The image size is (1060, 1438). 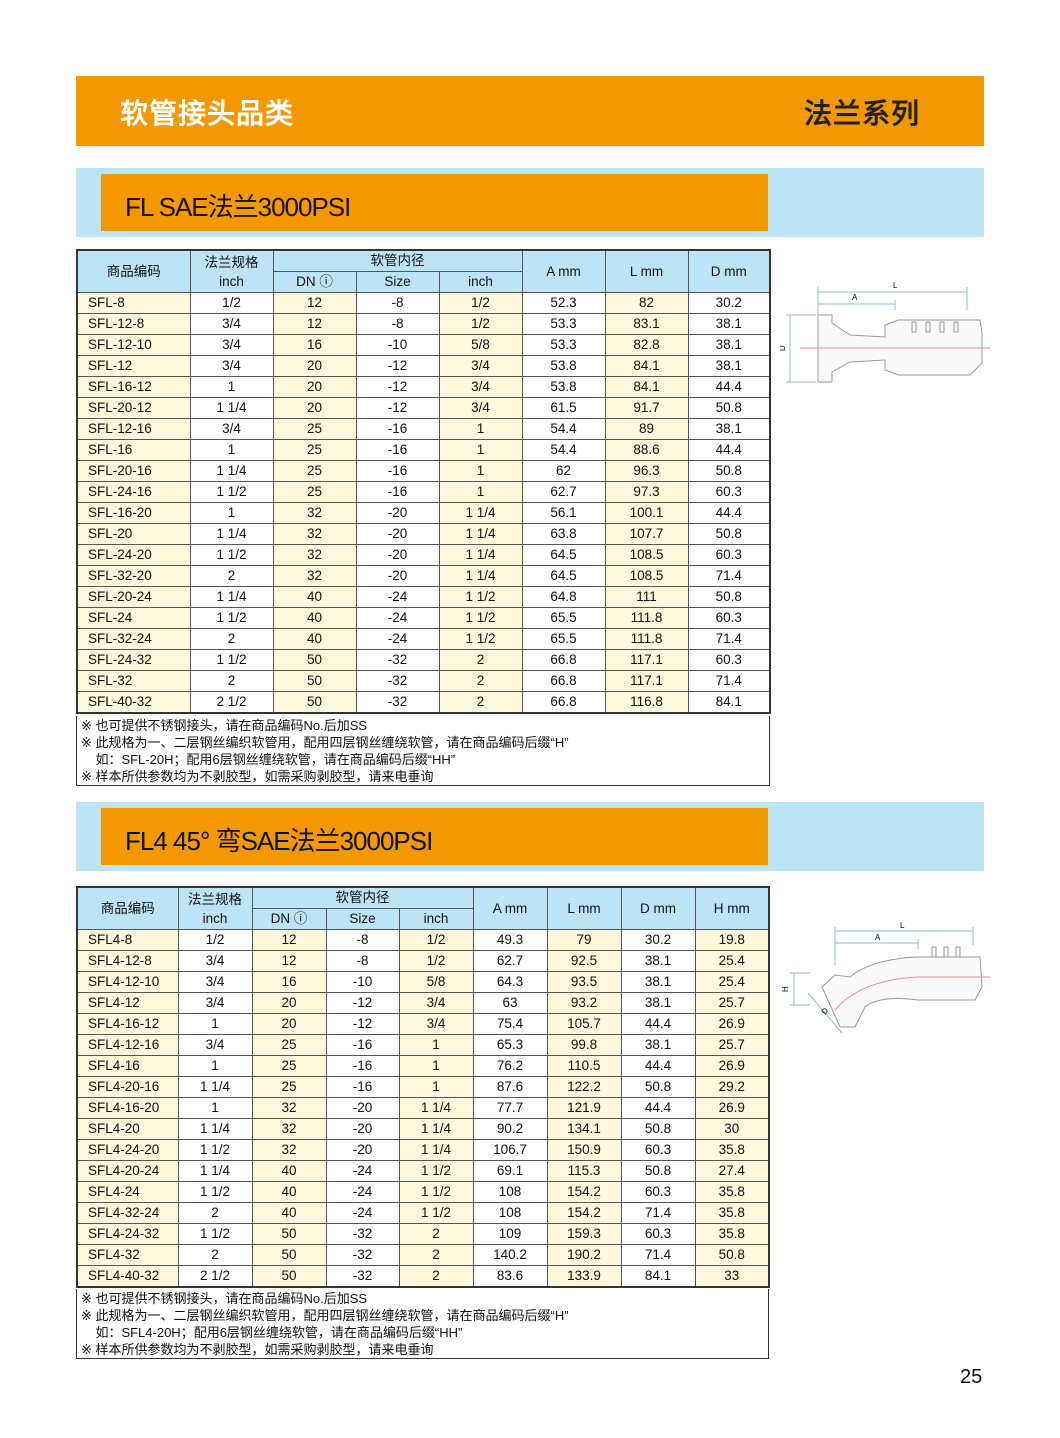 What do you see at coordinates (563, 450) in the screenshot?
I see `cell: 54.4` at bounding box center [563, 450].